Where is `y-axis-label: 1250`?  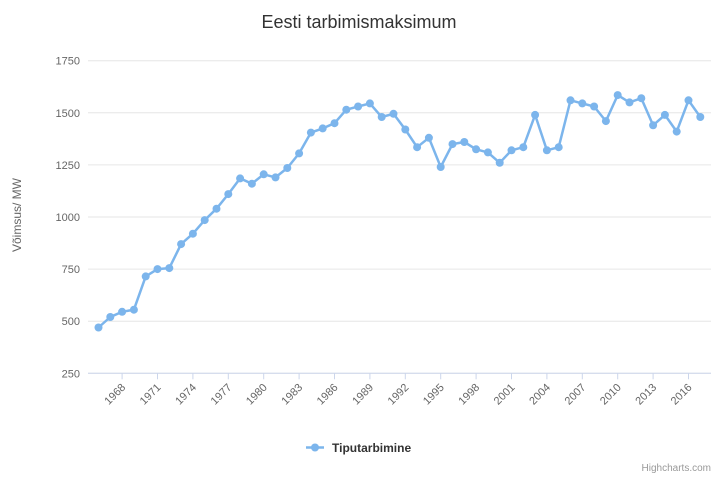 y-axis-label: 1250 is located at coordinates (68, 166).